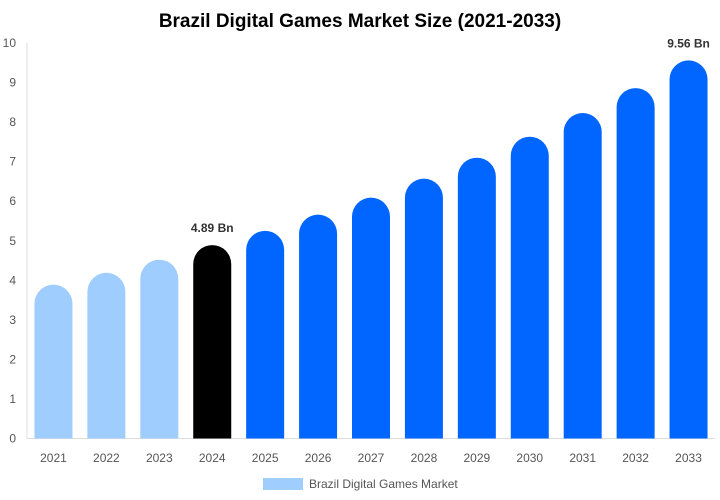  Describe the element at coordinates (10, 43) in the screenshot. I see `y-tick-label: 10` at that location.